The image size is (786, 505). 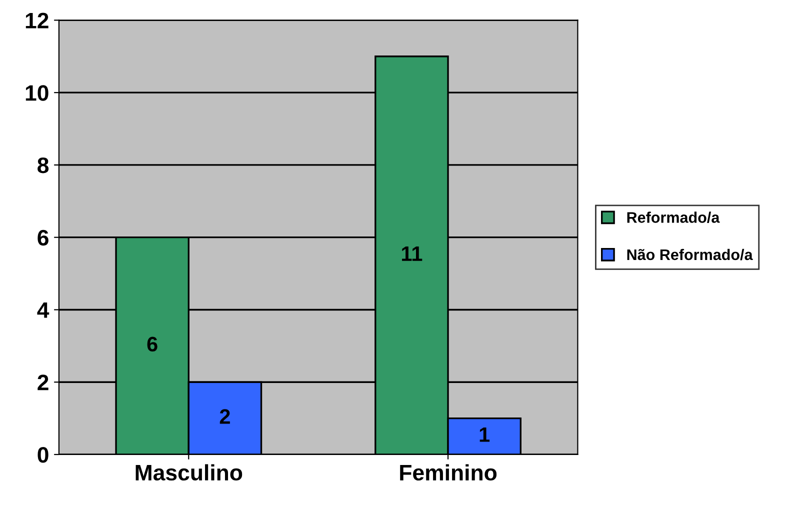 I want to click on legend-label: Reformado/a, so click(x=673, y=218).